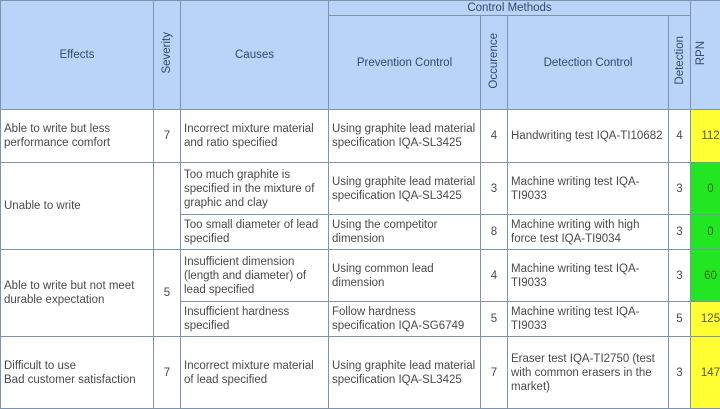  I want to click on header-causes: Causes, so click(254, 55).